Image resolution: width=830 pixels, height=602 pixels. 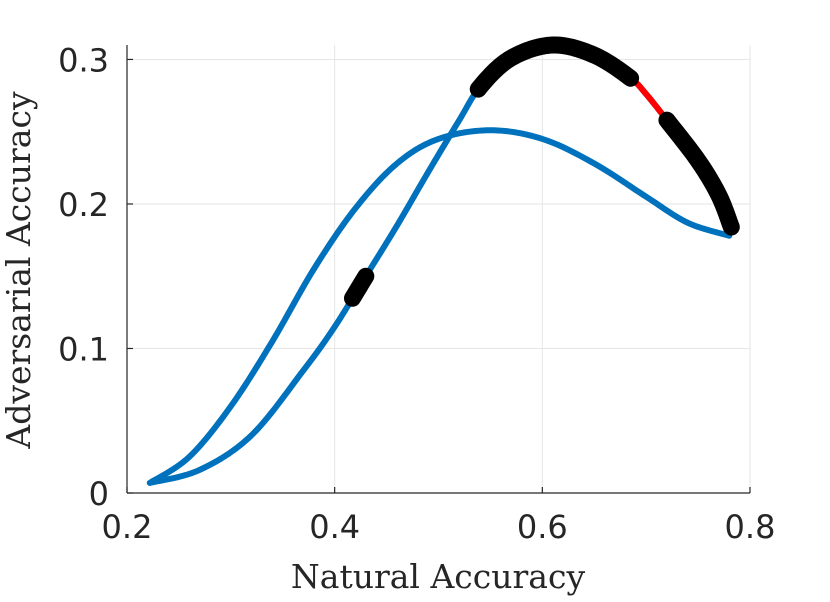 What do you see at coordinates (83, 349) in the screenshot?
I see `y-tick-label-1: 0.1` at bounding box center [83, 349].